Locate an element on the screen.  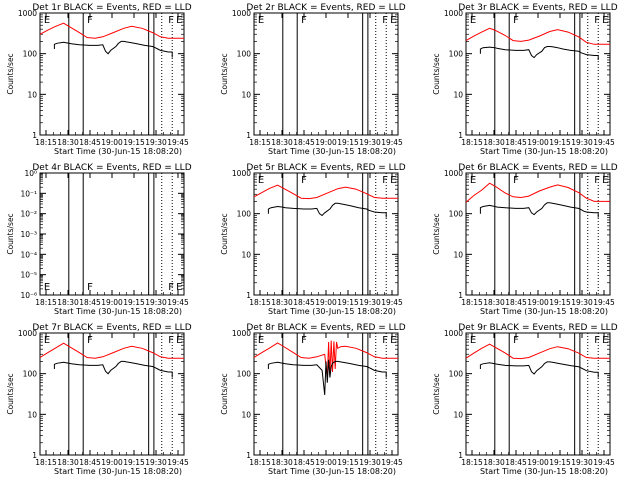
chart-9-x-tick-label: 18:45 is located at coordinates (516, 462).